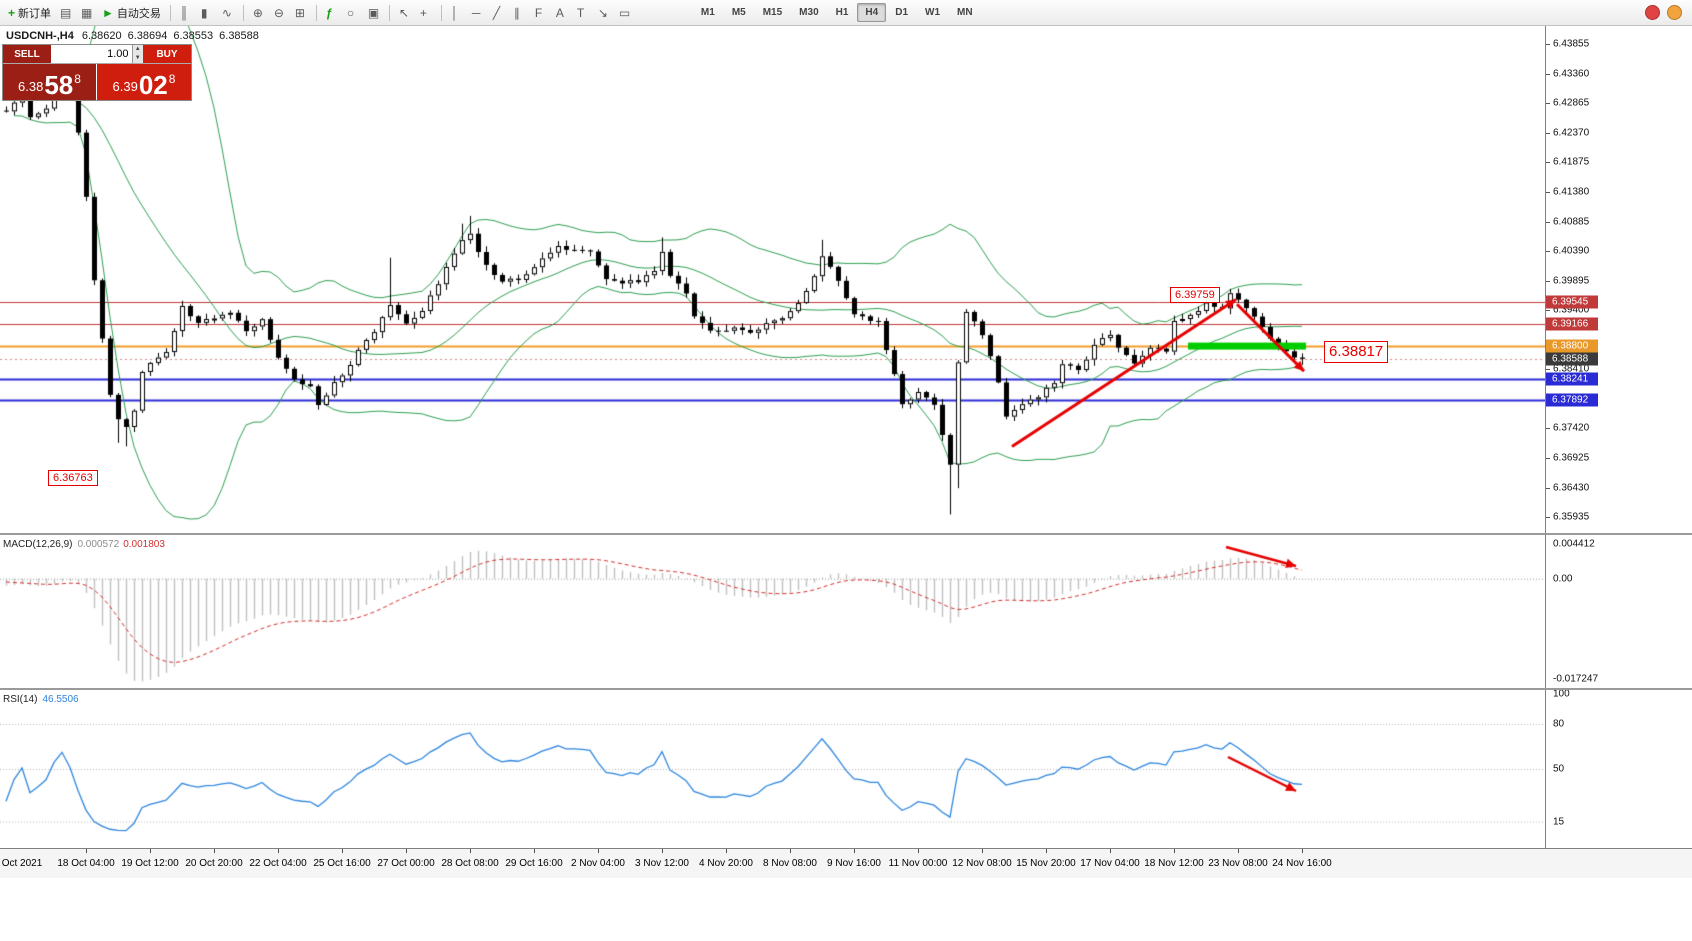 This screenshot has height=941, width=1692. Describe the element at coordinates (1356, 352) in the screenshot. I see `price-label-annotation: 6.38817` at that location.